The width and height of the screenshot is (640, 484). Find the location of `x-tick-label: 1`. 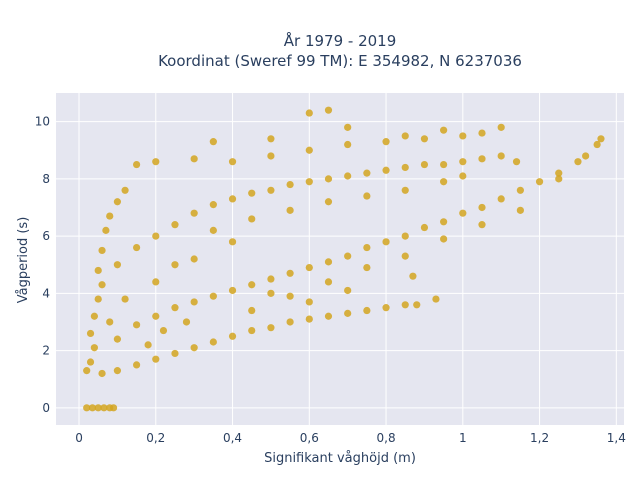

x-tick-label: 1 is located at coordinates (463, 438).